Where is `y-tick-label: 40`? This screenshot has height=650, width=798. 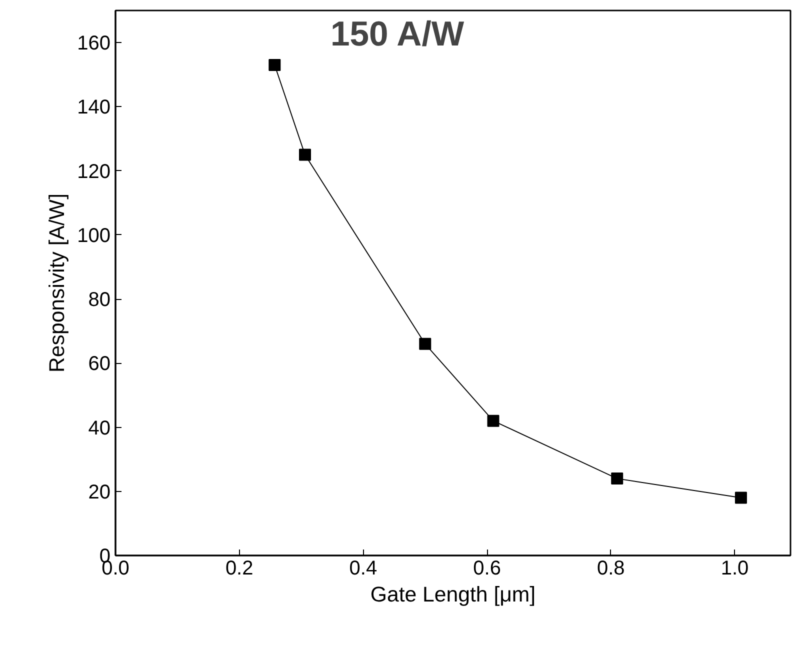
y-tick-label: 40 is located at coordinates (99, 428).